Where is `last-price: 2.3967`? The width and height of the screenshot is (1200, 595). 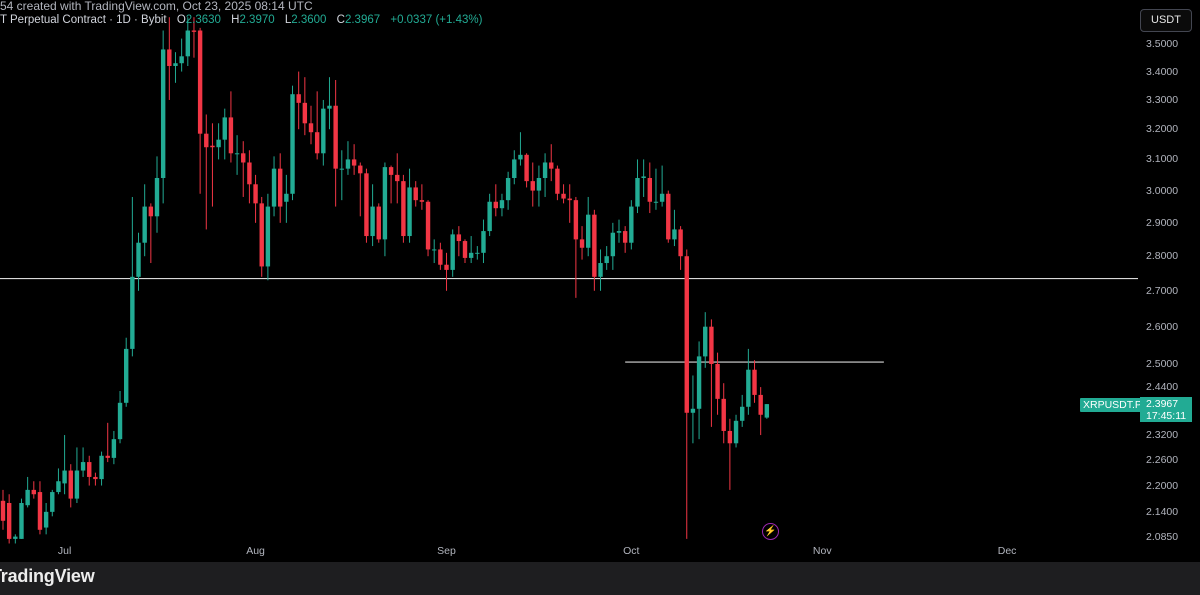 last-price: 2.3967 is located at coordinates (1162, 404).